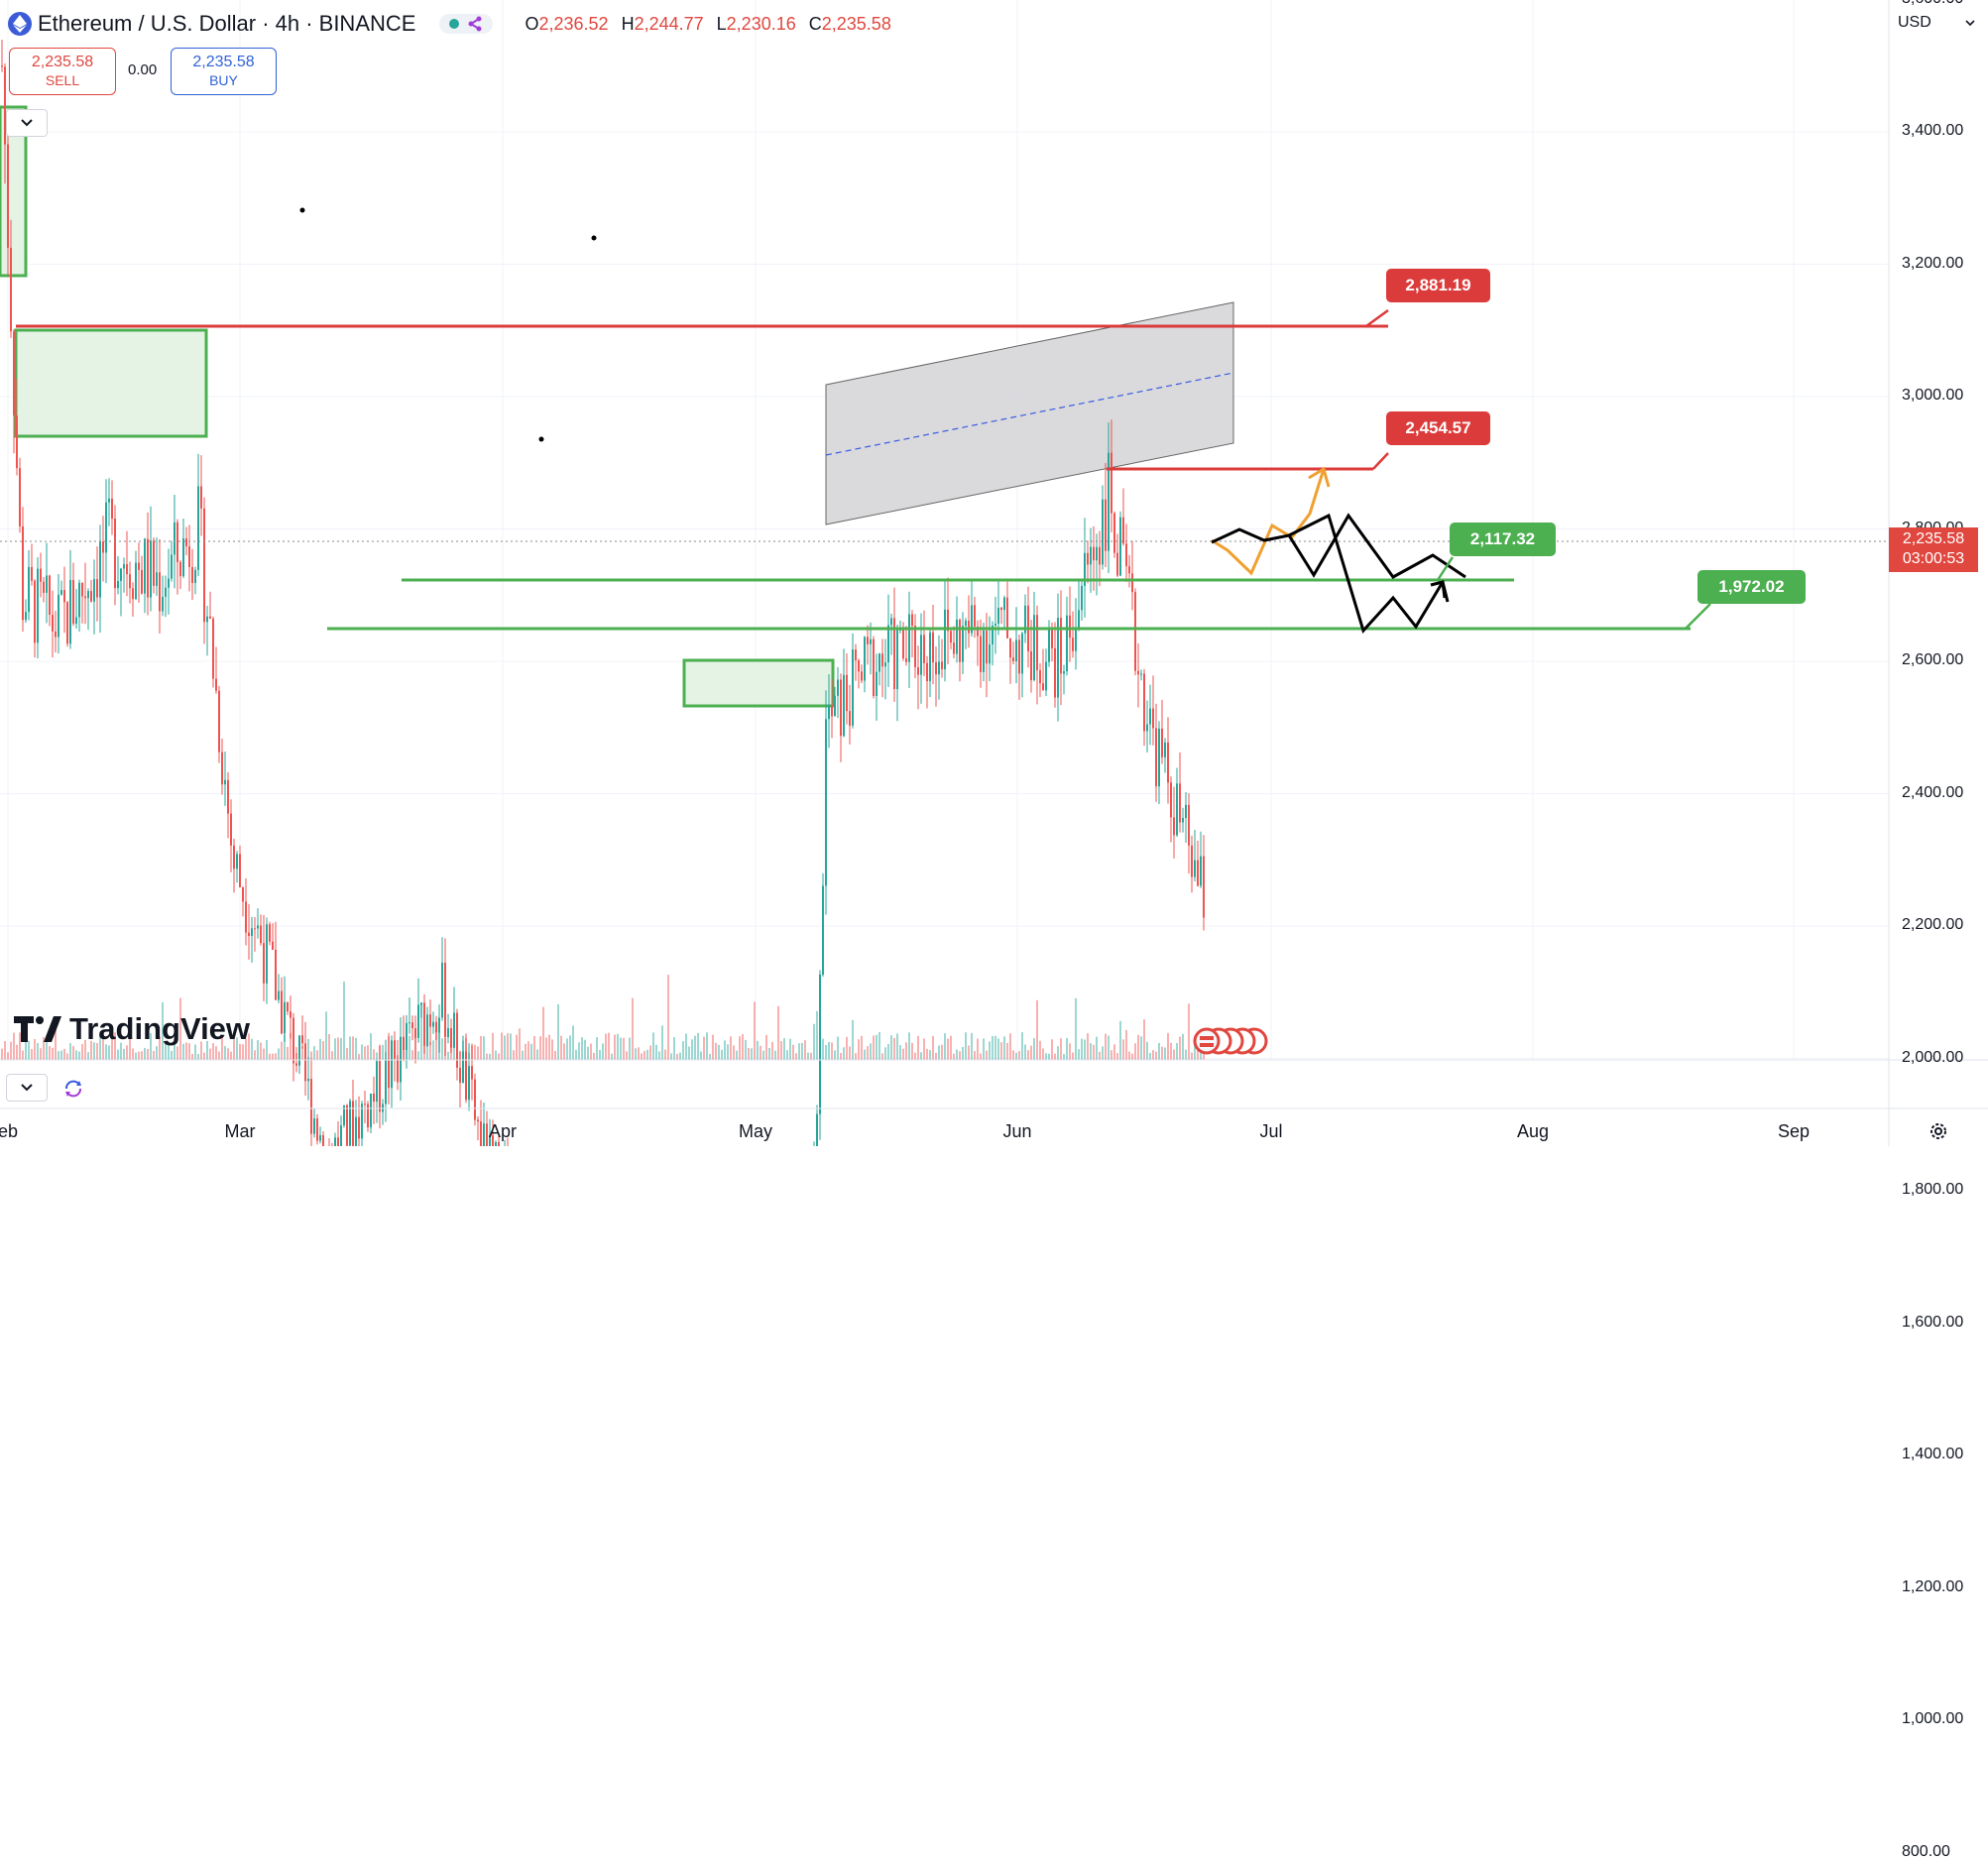 The image size is (1988, 1861). Describe the element at coordinates (1503, 539) in the screenshot. I see `level-label-support: 2,117.32` at that location.